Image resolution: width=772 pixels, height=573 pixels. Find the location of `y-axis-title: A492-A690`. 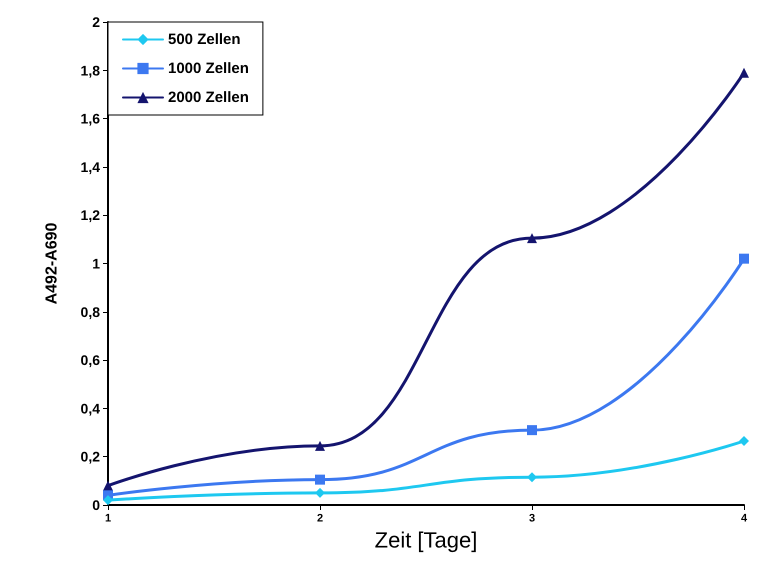

y-axis-title: A492-A690 is located at coordinates (52, 263).